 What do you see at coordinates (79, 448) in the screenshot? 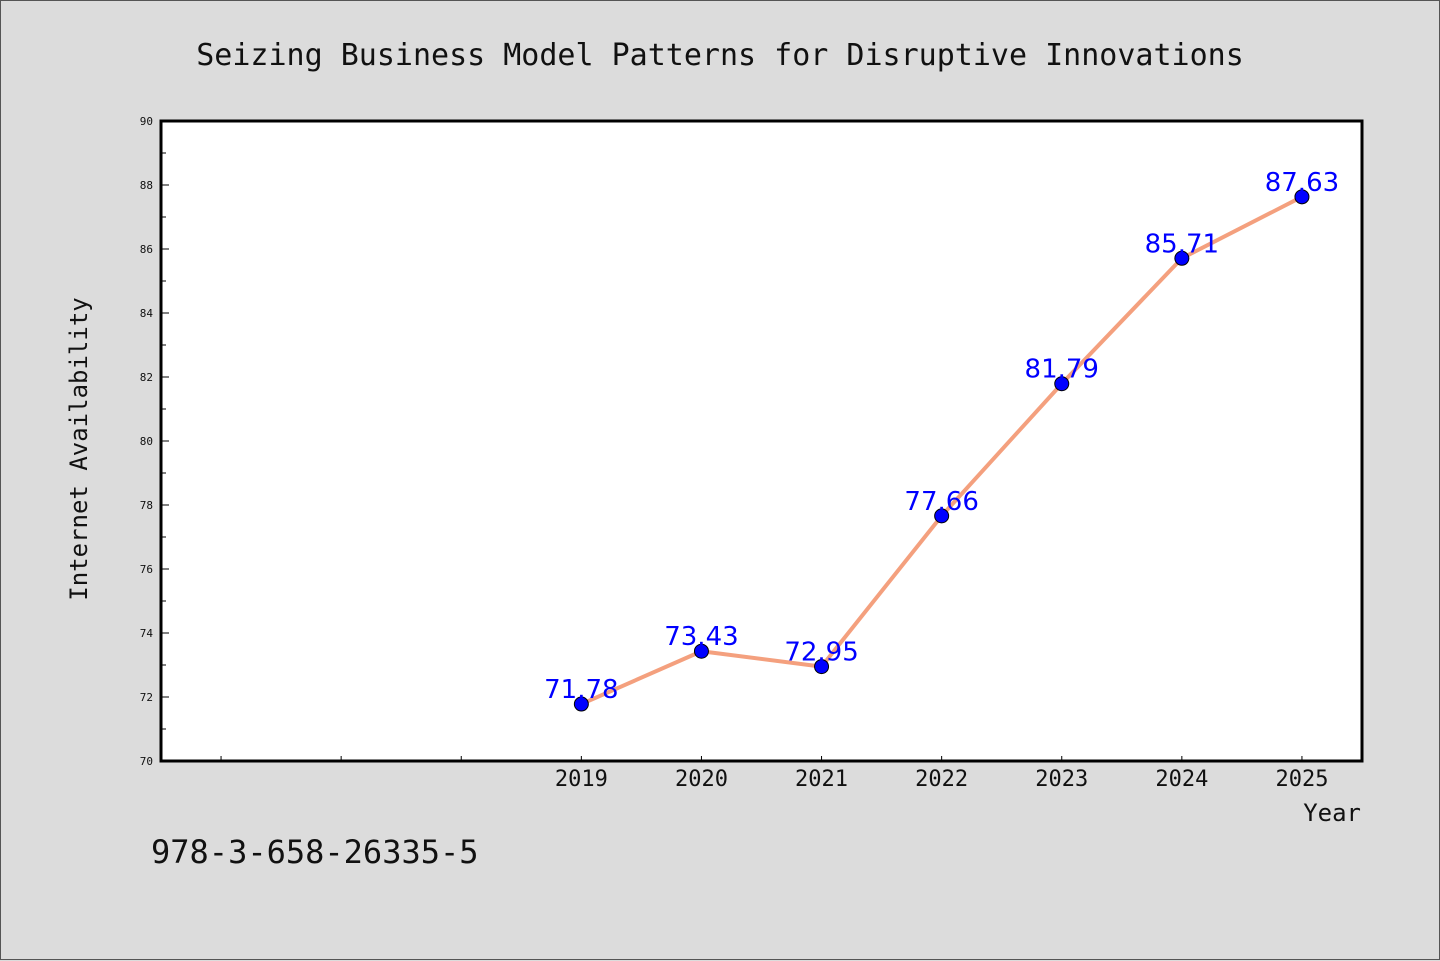
I see `y-axis-label: Internet Availability` at bounding box center [79, 448].